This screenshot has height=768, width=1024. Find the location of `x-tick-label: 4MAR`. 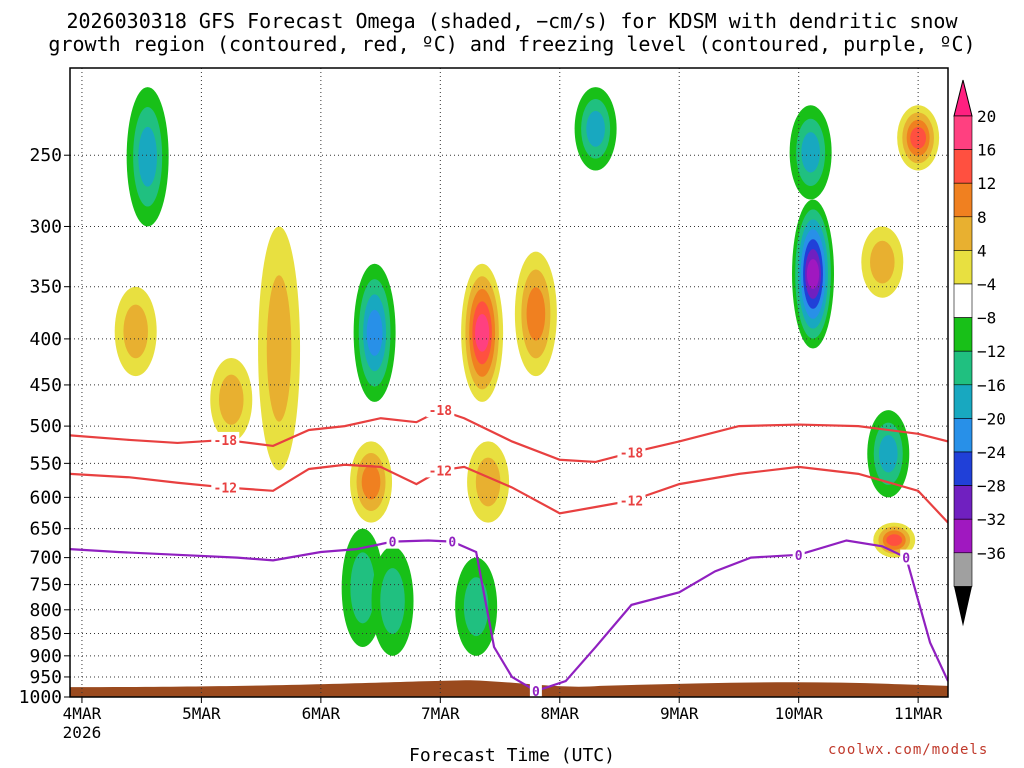

x-tick-label: 4MAR is located at coordinates (82, 713).